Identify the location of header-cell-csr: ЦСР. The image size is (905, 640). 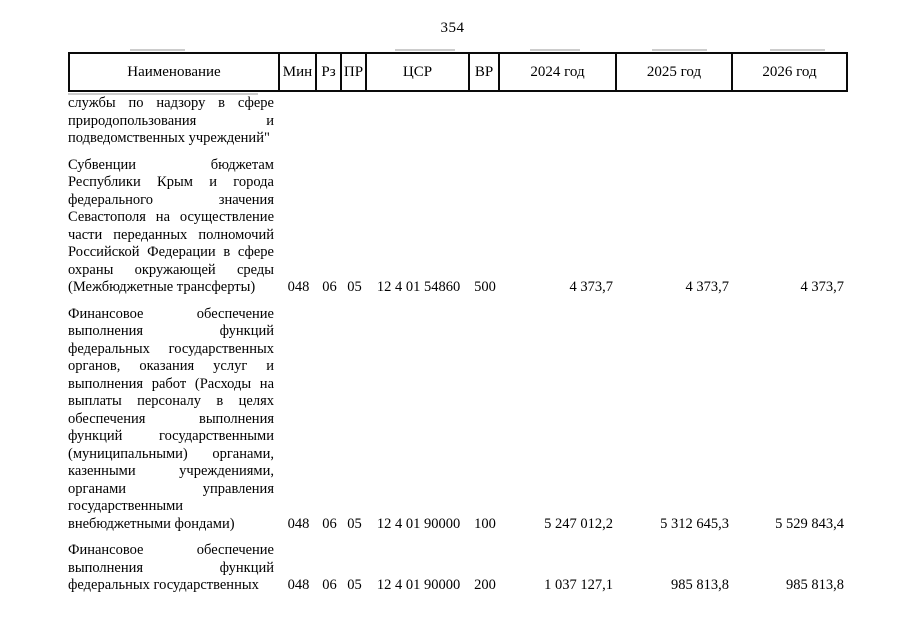
(418, 72).